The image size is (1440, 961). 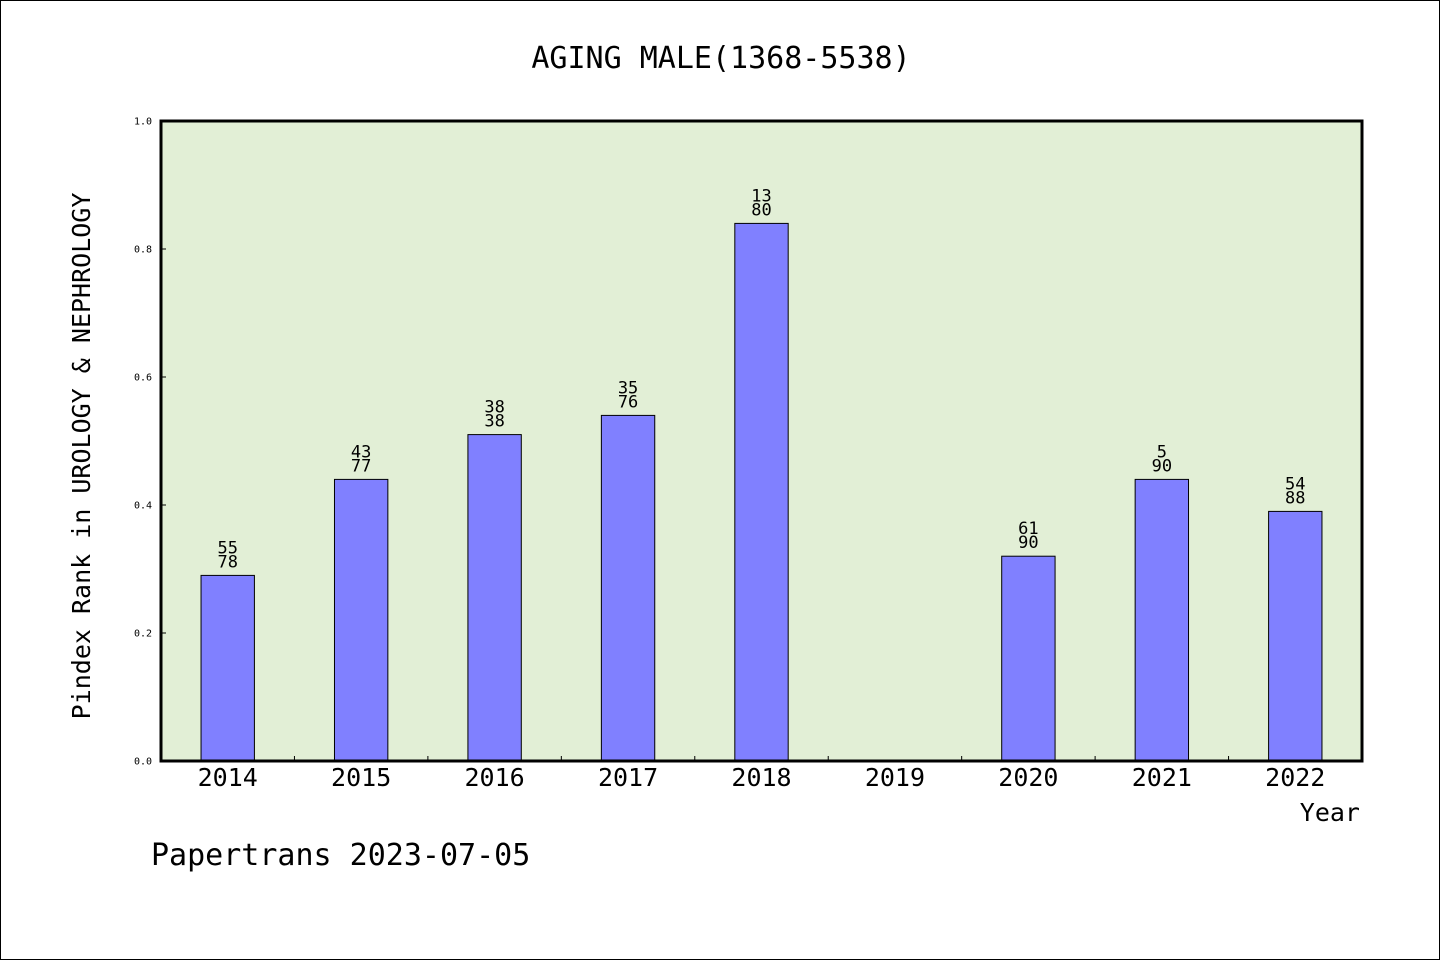 What do you see at coordinates (494, 598) in the screenshot?
I see `bar-2016` at bounding box center [494, 598].